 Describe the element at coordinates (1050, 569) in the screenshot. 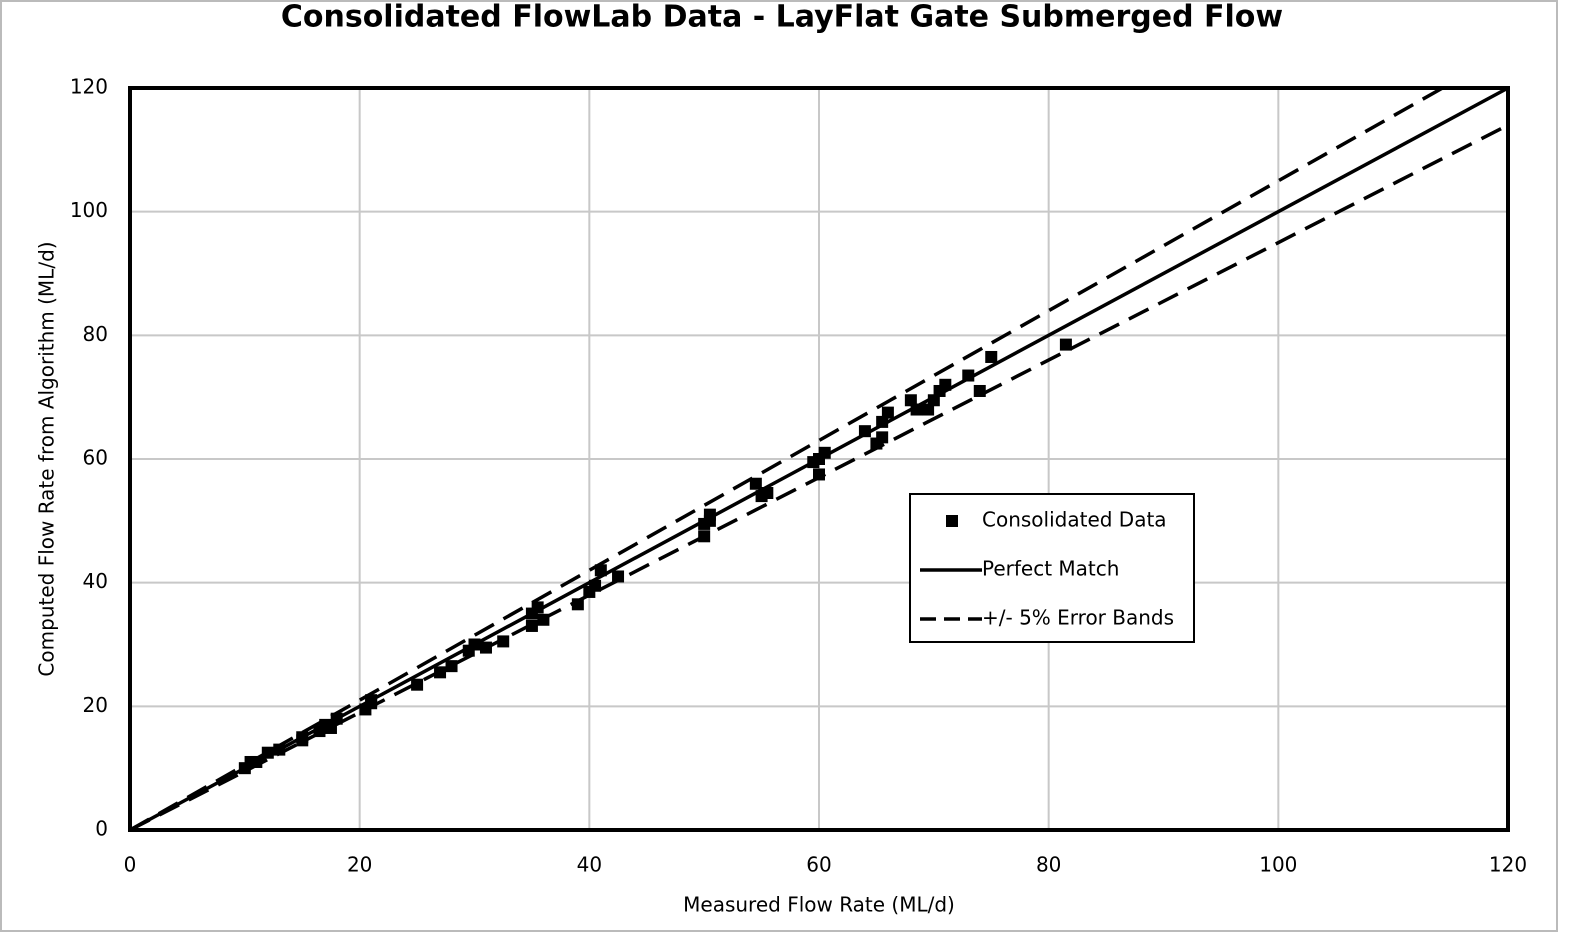

I see `legend-label: Perfect Match` at that location.